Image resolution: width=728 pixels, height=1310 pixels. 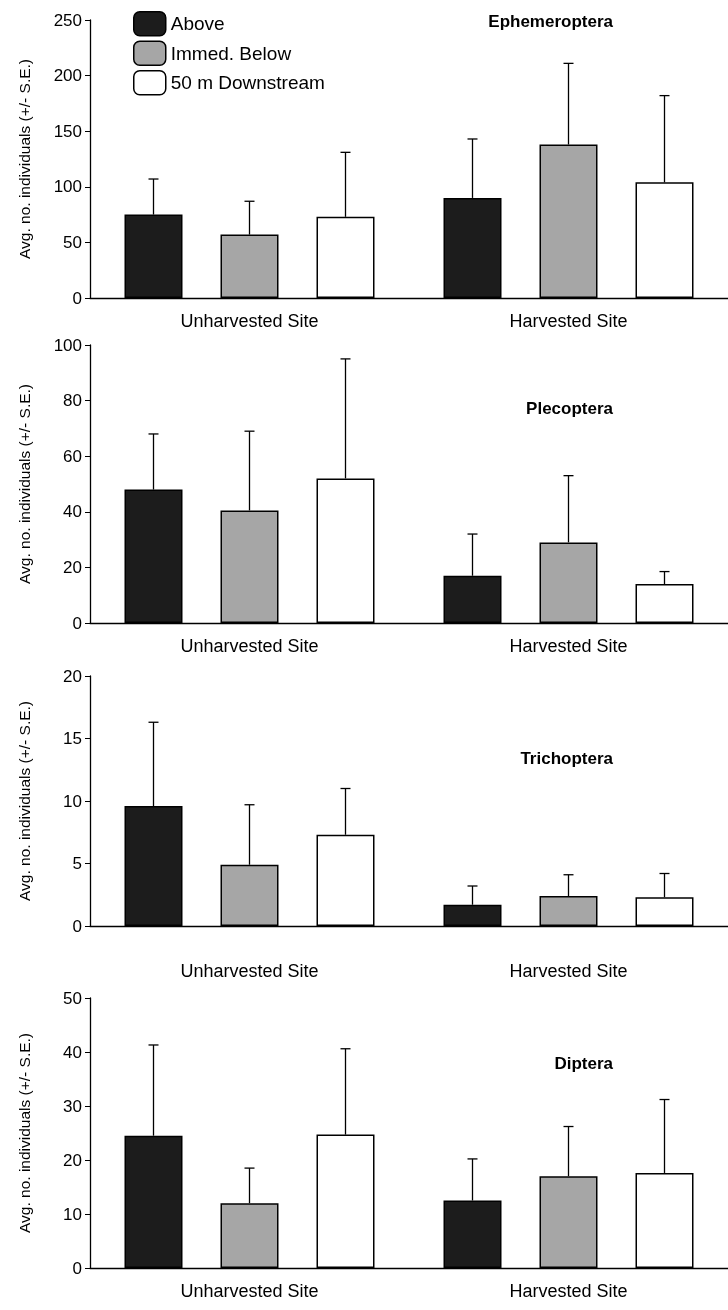 What do you see at coordinates (67, 131) in the screenshot?
I see `y-tick-label: 150` at bounding box center [67, 131].